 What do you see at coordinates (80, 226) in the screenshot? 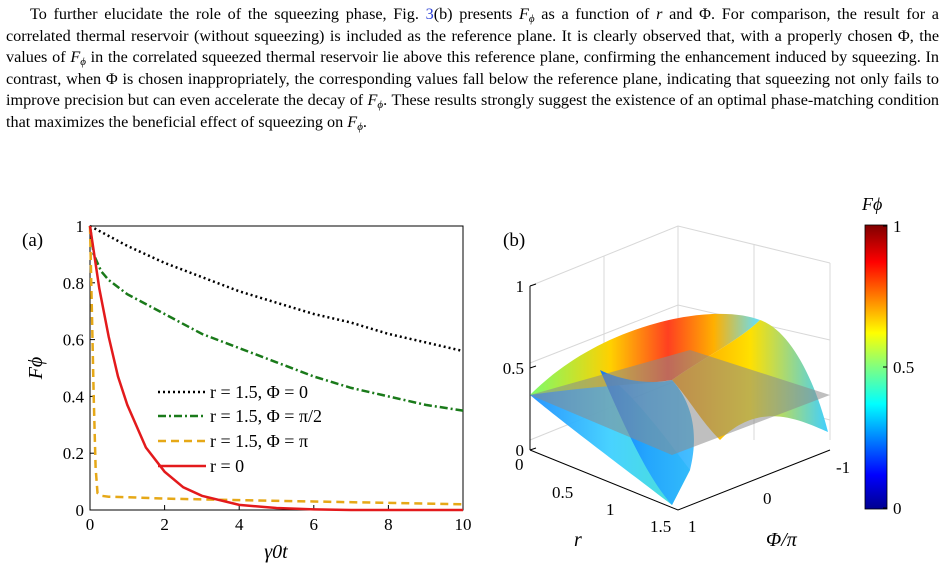
I see `y-tick-label: 1` at bounding box center [80, 226].